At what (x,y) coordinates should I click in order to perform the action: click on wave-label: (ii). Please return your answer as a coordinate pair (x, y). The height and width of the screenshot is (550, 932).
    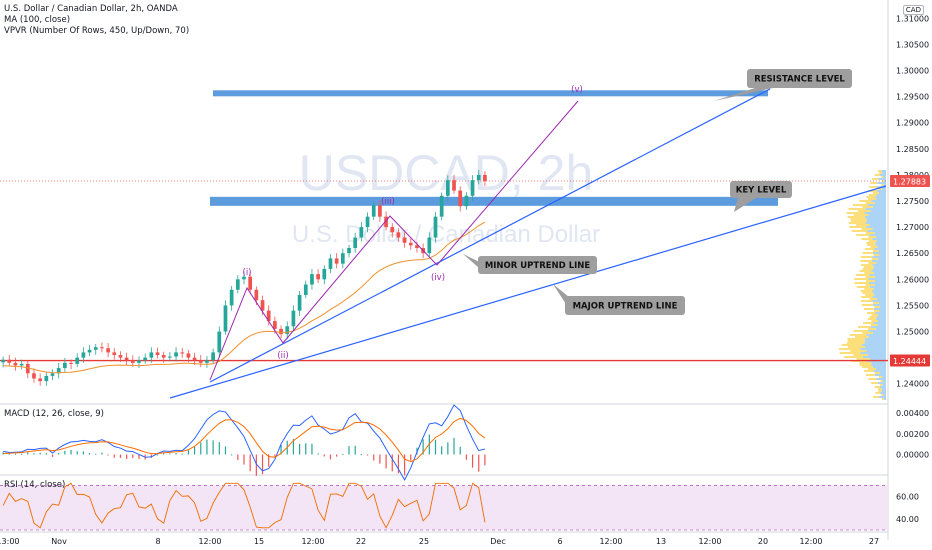
    Looking at the image, I should click on (282, 356).